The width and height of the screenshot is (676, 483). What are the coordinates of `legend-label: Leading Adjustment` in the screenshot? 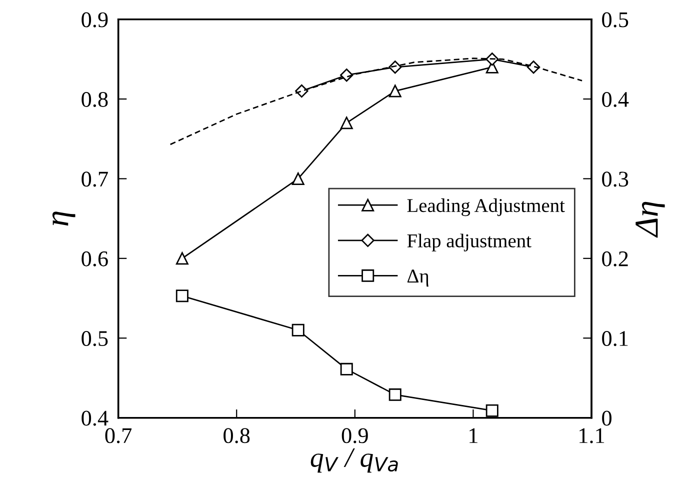 It's located at (486, 207).